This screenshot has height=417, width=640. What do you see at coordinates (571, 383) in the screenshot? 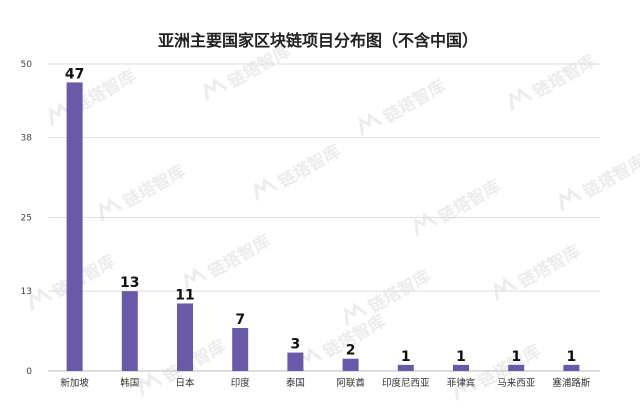
I see `x-tick-label: 塞浦路斯` at bounding box center [571, 383].